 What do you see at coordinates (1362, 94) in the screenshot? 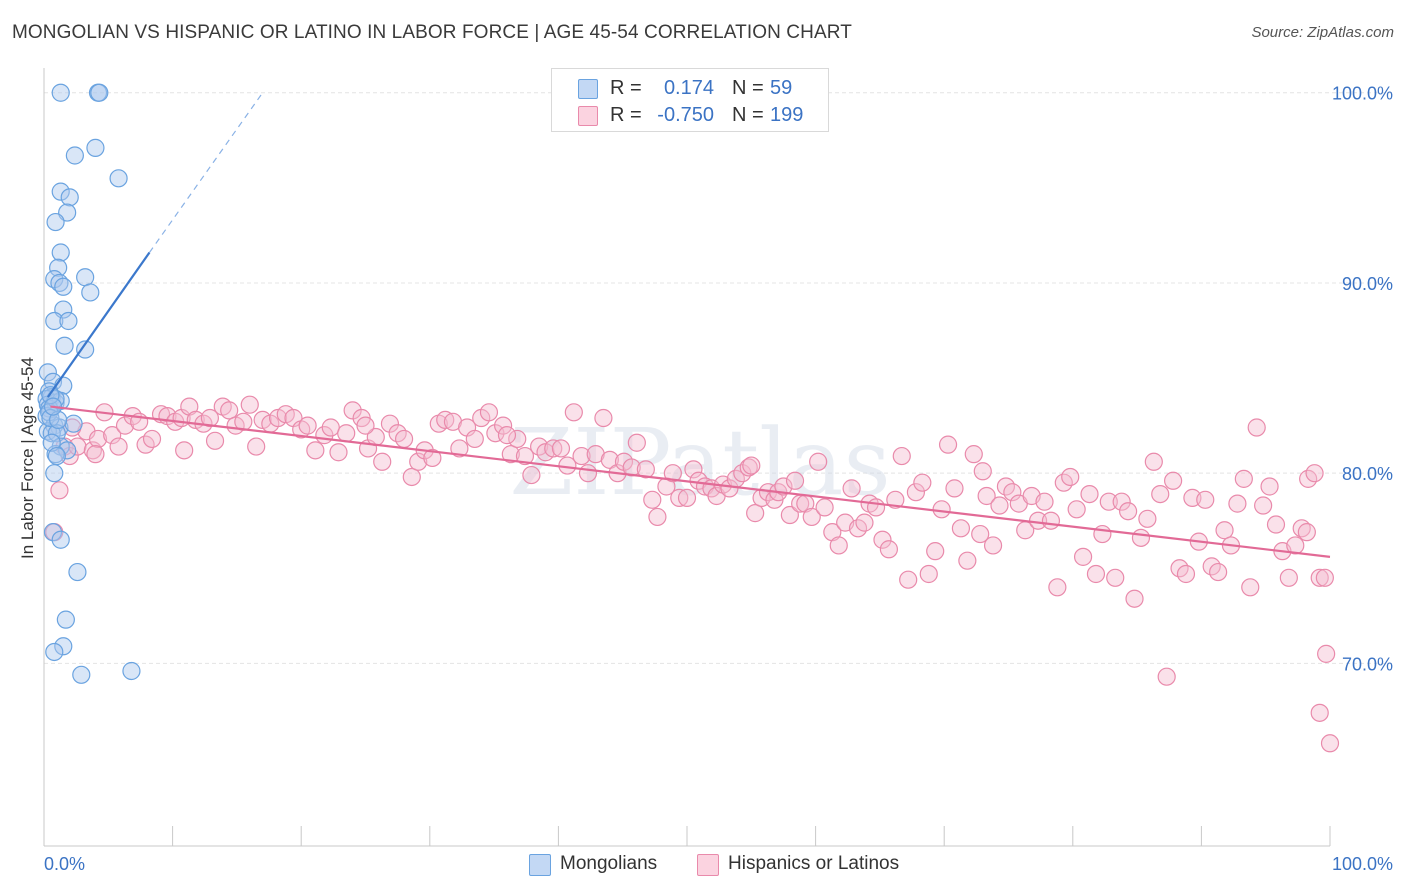
I see `y-tick-label: 100.0%` at bounding box center [1362, 94].